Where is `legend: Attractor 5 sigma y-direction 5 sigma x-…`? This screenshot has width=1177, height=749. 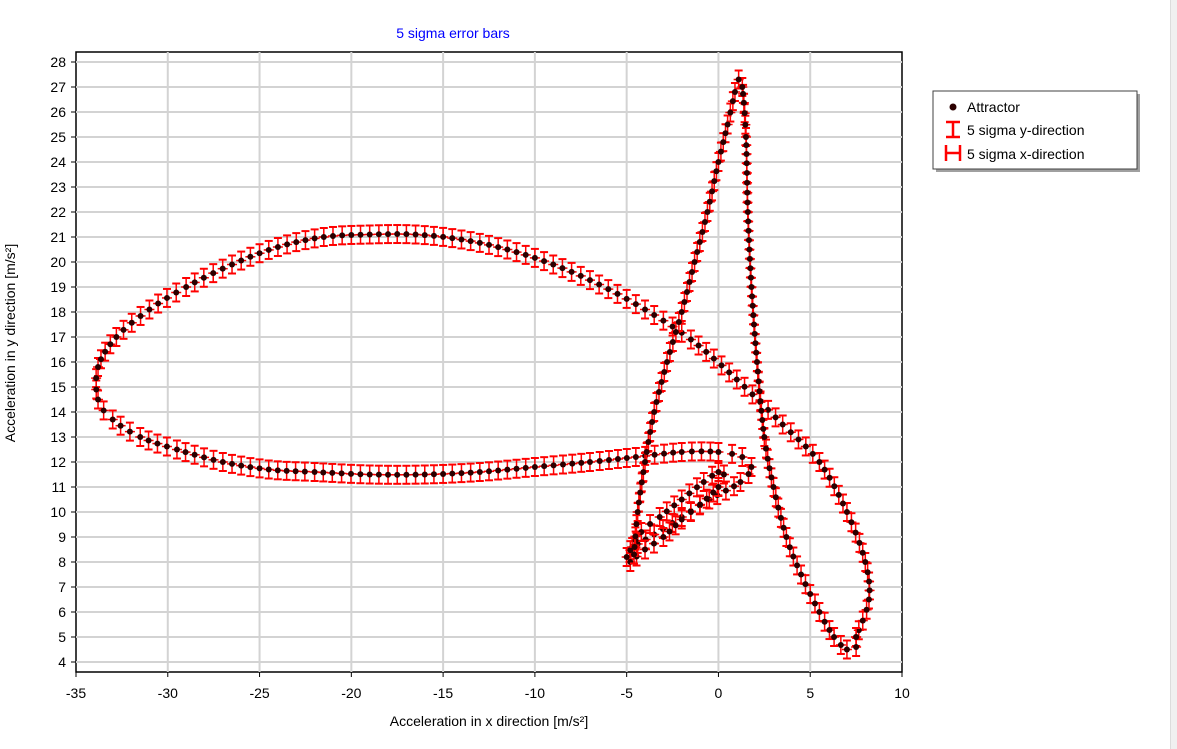
legend: Attractor 5 sigma y-direction 5 sigma x-… is located at coordinates (1036, 131).